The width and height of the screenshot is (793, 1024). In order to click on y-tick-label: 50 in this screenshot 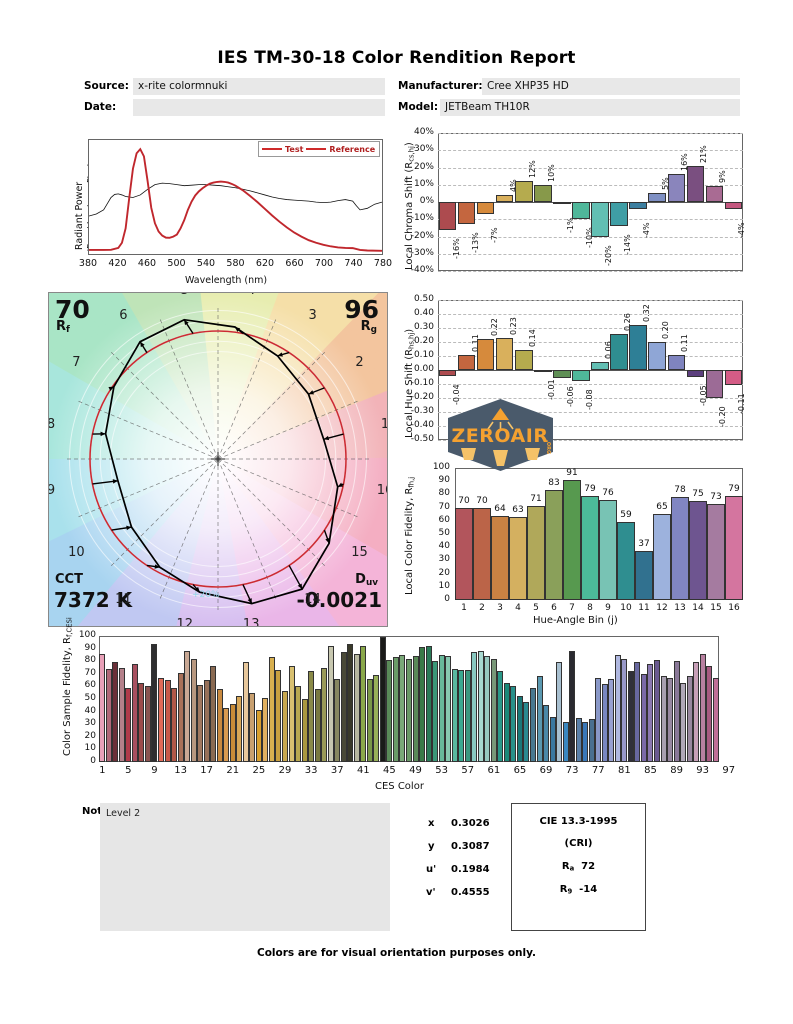, I will do `click(90, 698)`.